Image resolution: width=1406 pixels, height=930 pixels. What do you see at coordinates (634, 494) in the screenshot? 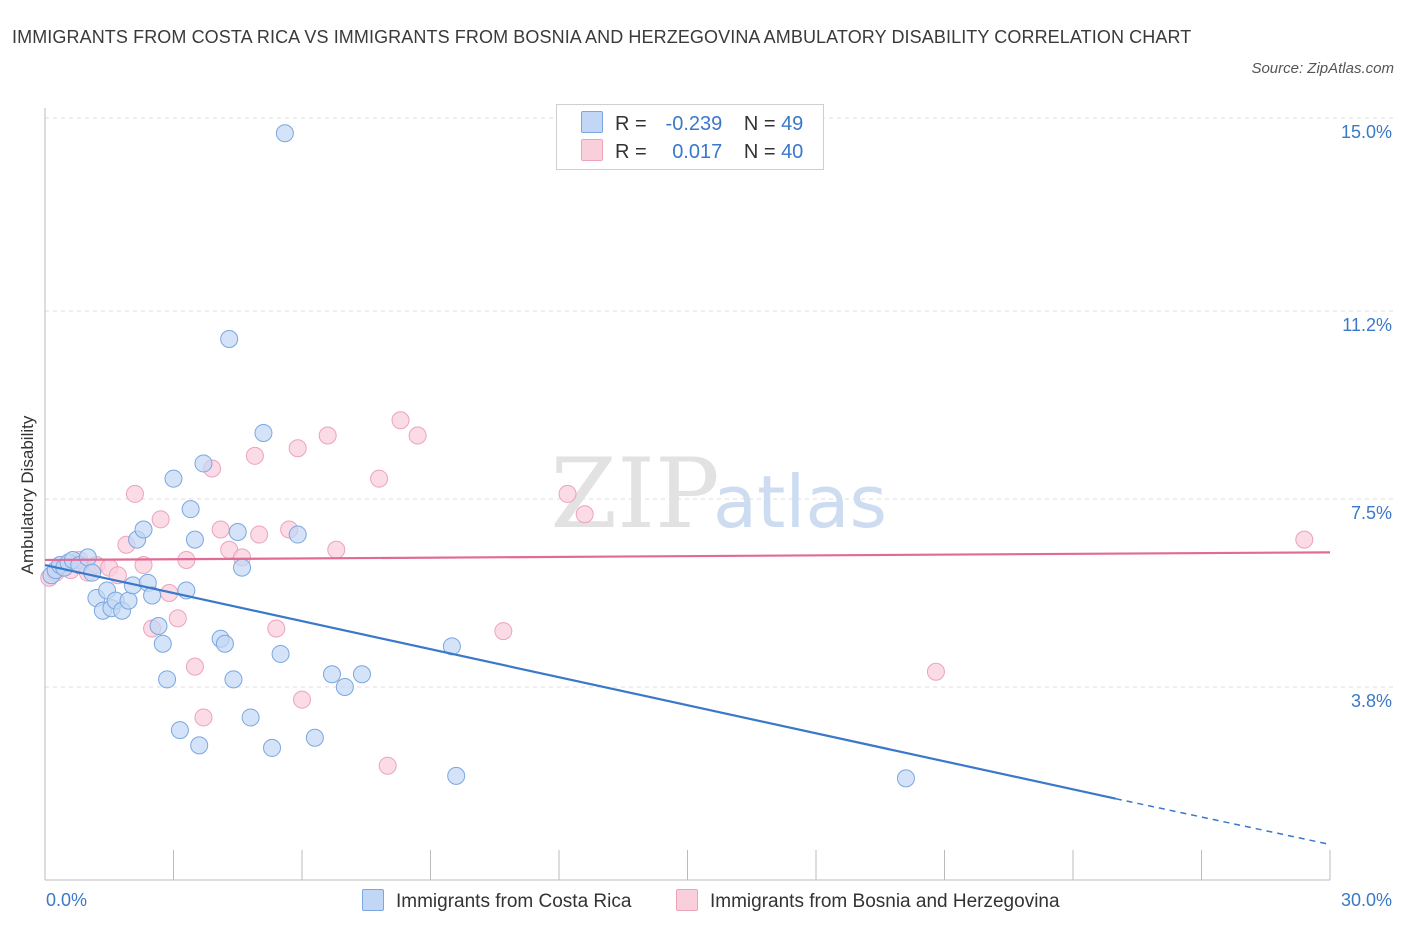
I see `watermark-zip: ZIP` at bounding box center [634, 494].